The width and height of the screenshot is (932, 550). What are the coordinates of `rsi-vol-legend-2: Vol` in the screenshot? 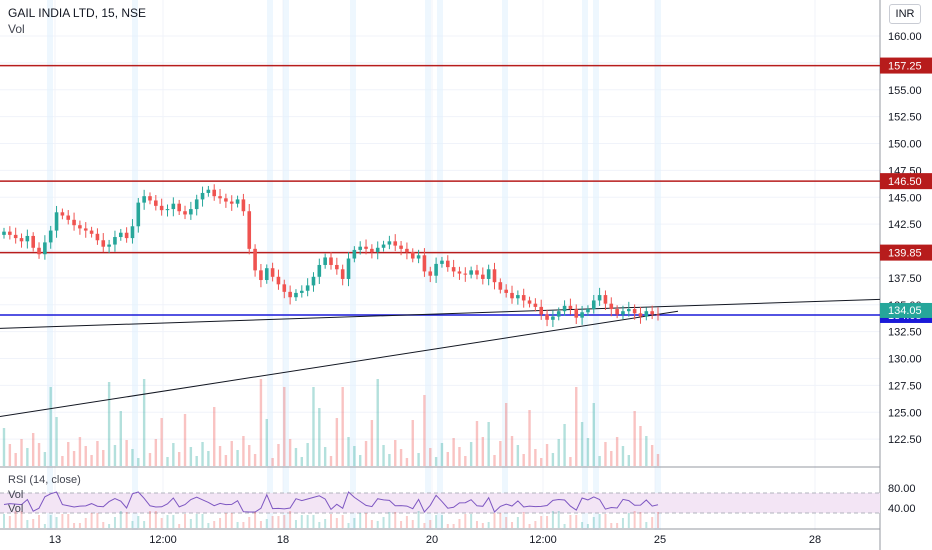 It's located at (16, 509).